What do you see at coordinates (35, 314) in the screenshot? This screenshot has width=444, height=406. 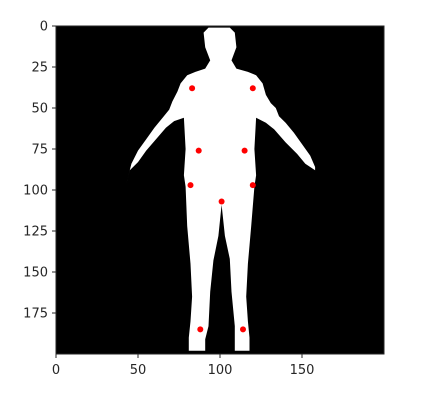 I see `y-tick-label: 175` at bounding box center [35, 314].